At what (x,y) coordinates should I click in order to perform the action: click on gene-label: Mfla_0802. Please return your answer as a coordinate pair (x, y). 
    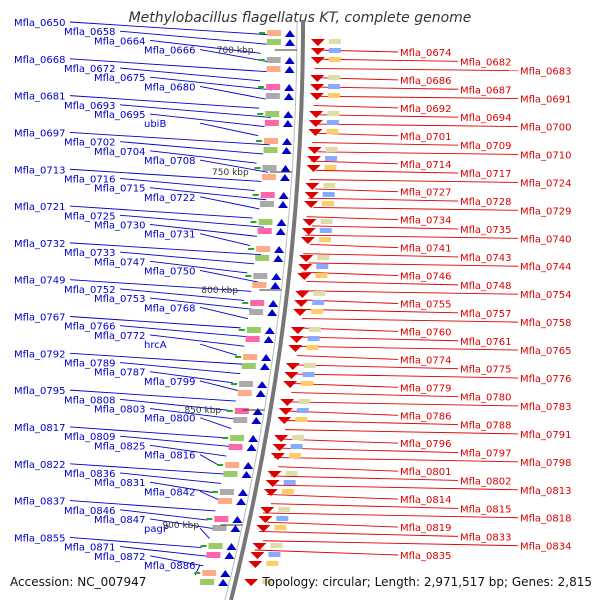
    Looking at the image, I should click on (486, 481).